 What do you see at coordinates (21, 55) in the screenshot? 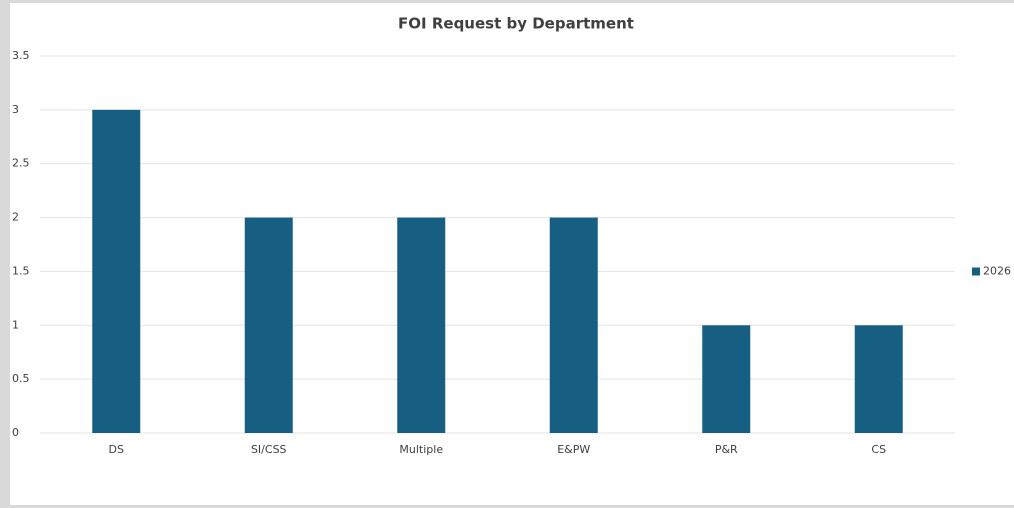
I see `y-tick-label: 3.5` at bounding box center [21, 55].